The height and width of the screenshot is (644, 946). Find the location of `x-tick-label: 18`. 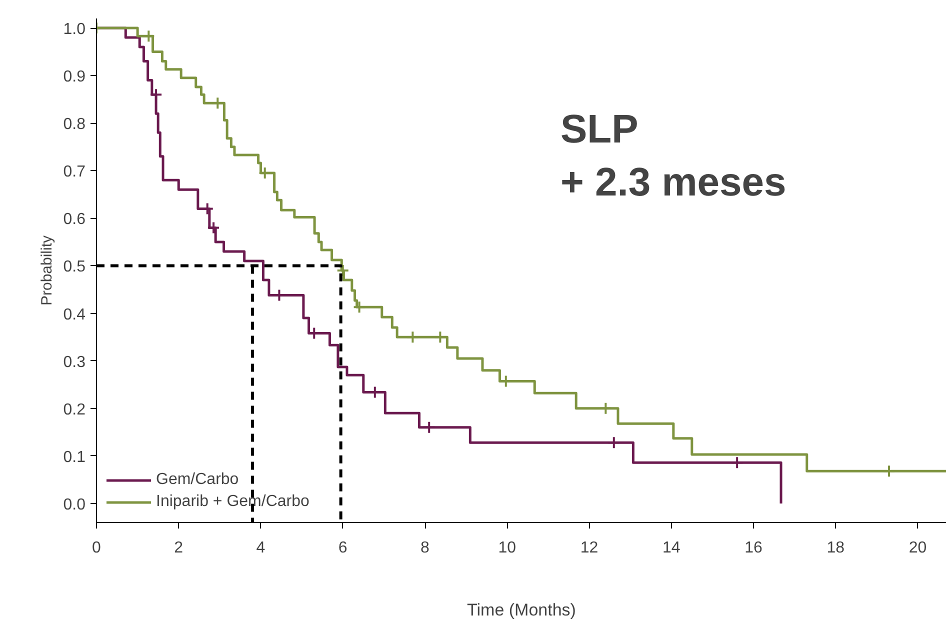

x-tick-label: 18 is located at coordinates (835, 548).